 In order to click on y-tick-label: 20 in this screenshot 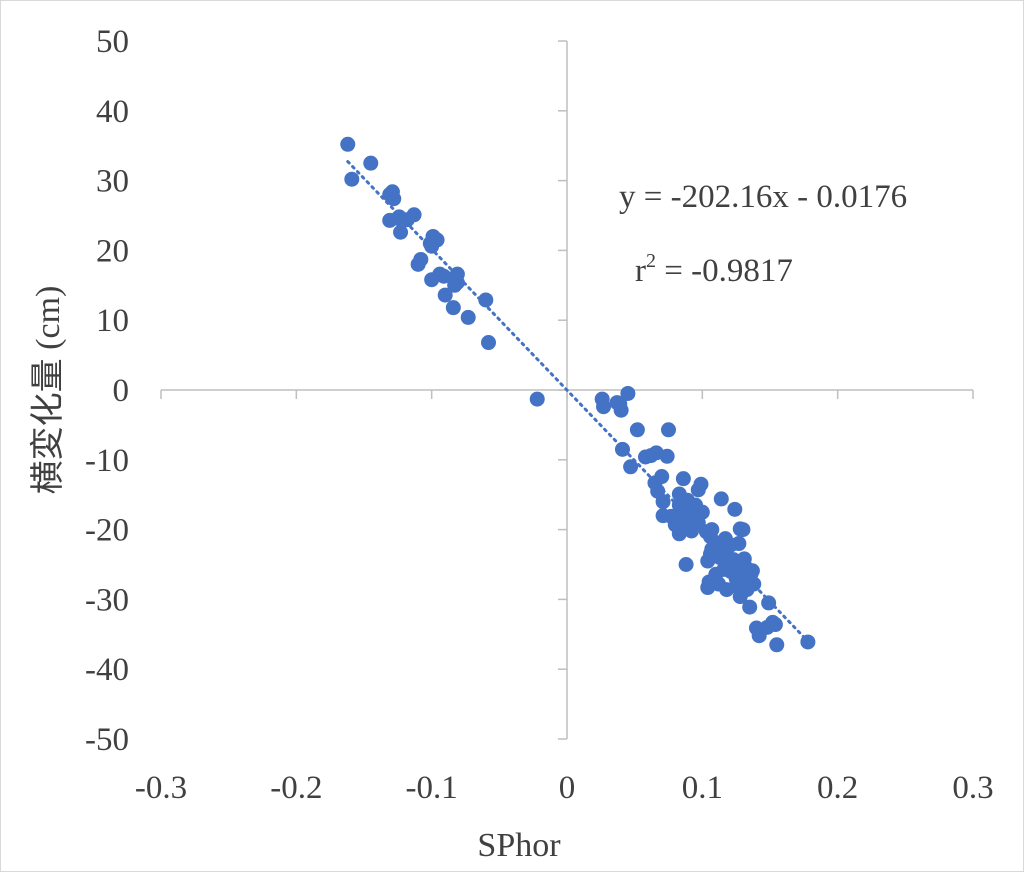, I will do `click(112, 251)`.